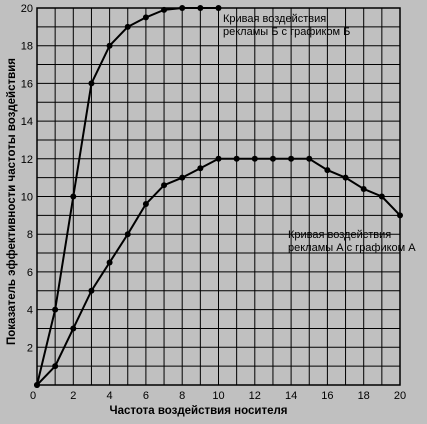  I want to click on series-annotation-1: Кривая воздействия, so click(274, 19).